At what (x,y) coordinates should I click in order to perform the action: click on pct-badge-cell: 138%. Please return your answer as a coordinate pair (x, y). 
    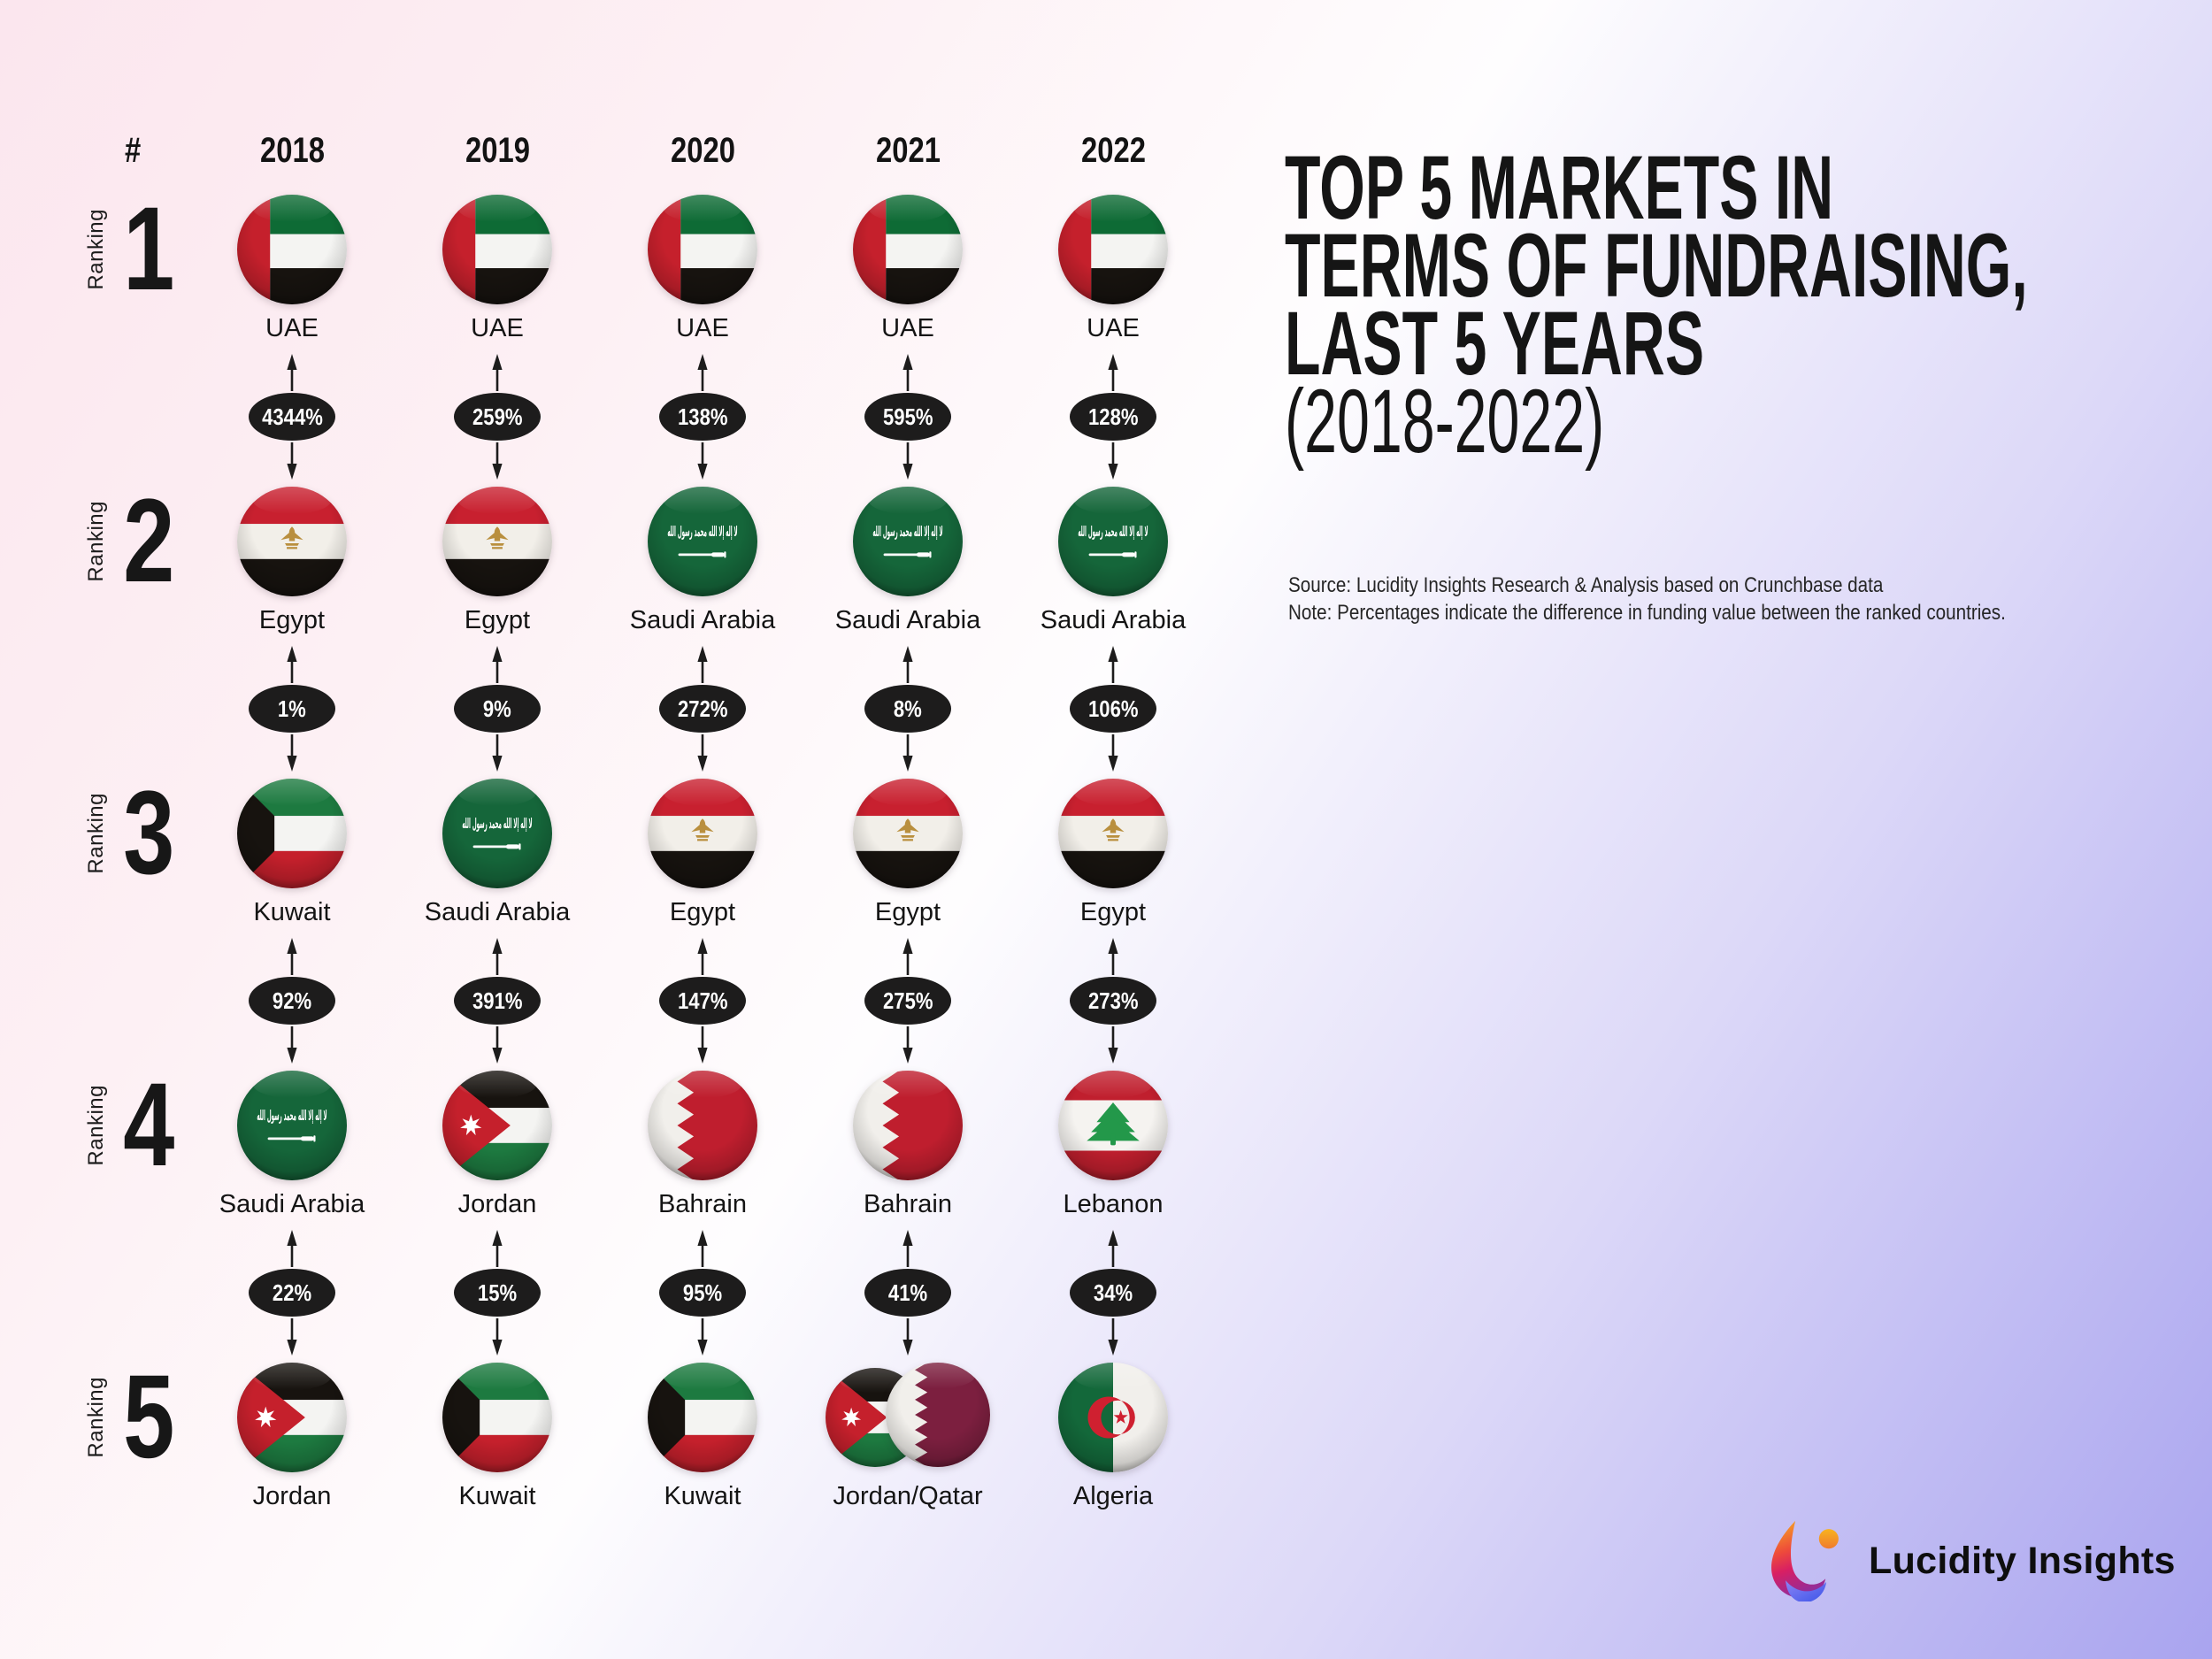
    Looking at the image, I should click on (703, 417).